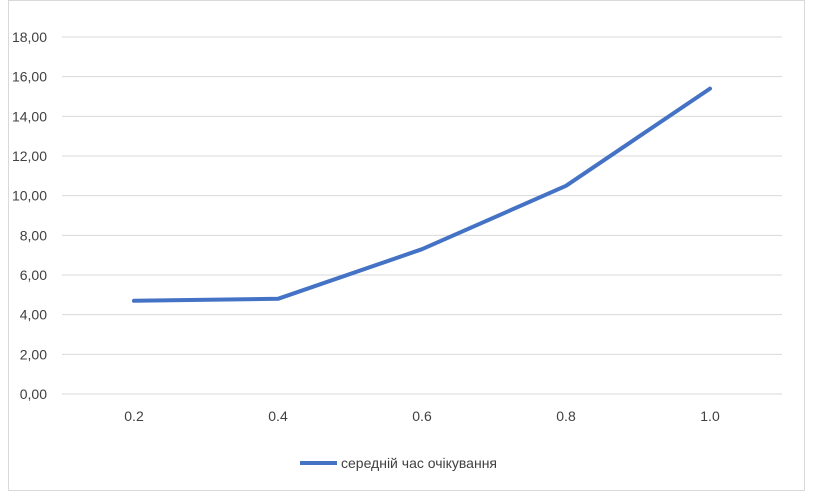 The height and width of the screenshot is (504, 813). I want to click on legend-label: середній час очікування, so click(419, 463).